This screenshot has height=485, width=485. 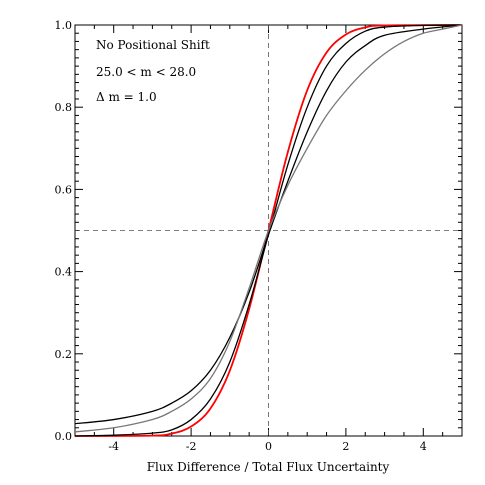 What do you see at coordinates (64, 354) in the screenshot?
I see `y-tick-label: 0.2` at bounding box center [64, 354].